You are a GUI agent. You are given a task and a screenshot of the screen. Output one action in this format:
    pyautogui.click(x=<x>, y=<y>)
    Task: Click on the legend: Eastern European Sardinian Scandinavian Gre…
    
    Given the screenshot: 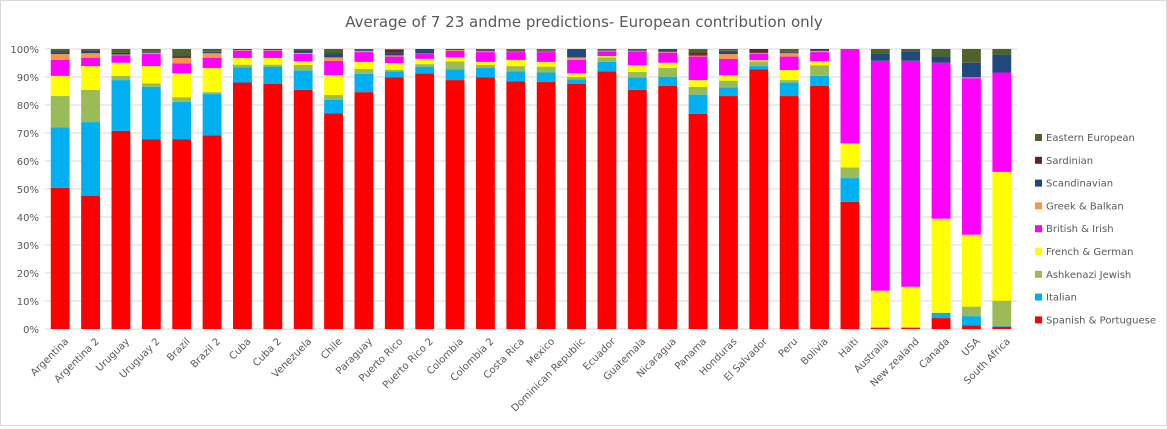 What is the action you would take?
    pyautogui.click(x=1095, y=229)
    